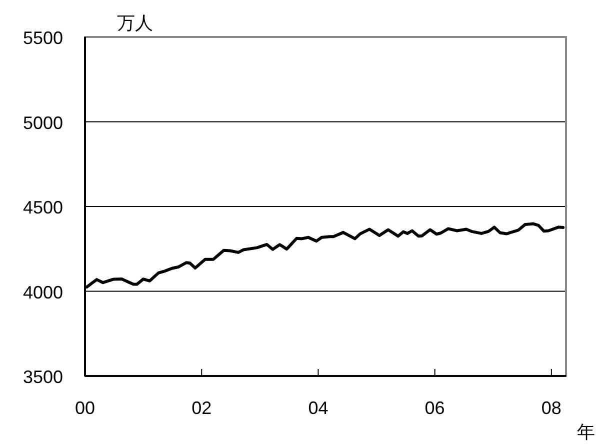  I want to click on y-tick-label: 3500, so click(42, 377).